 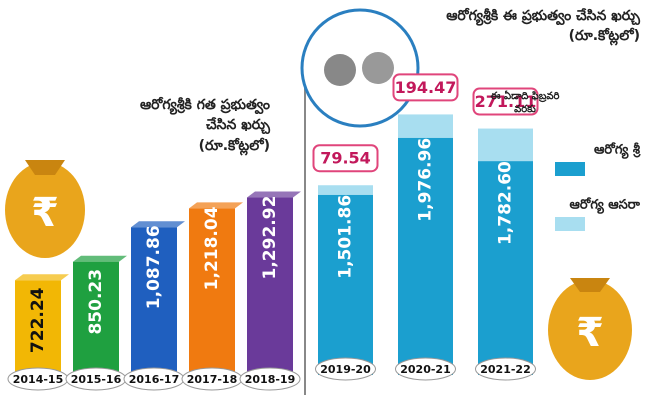 What do you see at coordinates (426, 180) in the screenshot?
I see `value-label: 1,976.96` at bounding box center [426, 180].